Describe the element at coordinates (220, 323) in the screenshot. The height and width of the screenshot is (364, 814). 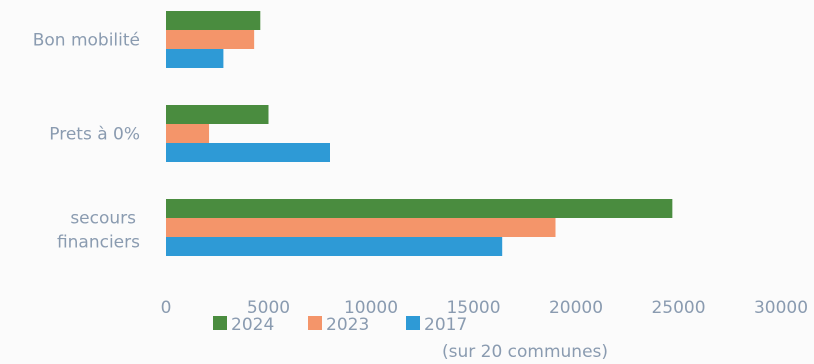
I see `legend-swatch-2024` at that location.